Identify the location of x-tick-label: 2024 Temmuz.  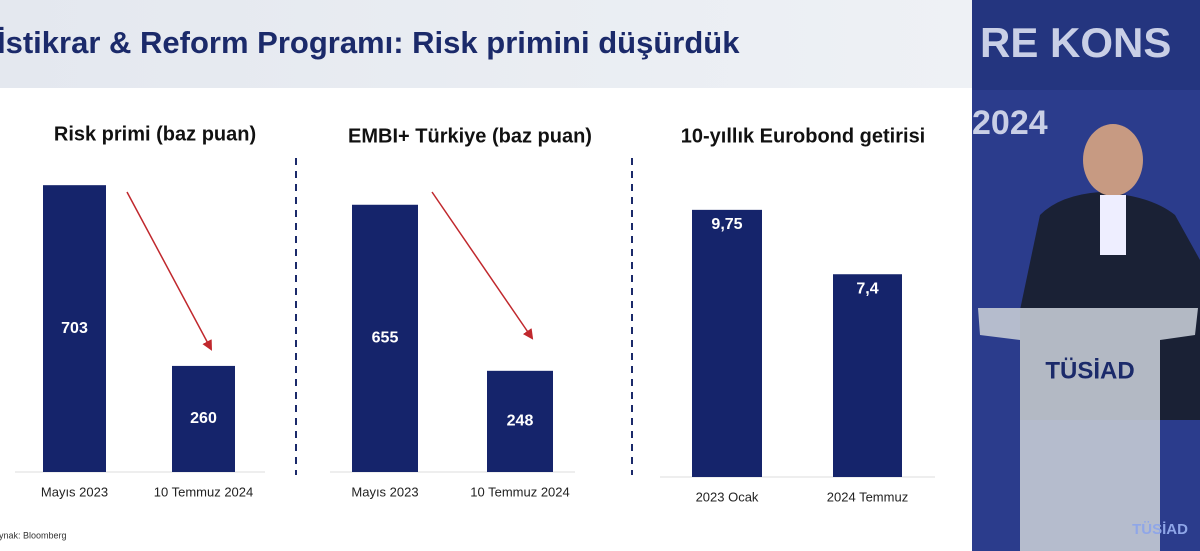
(867, 496).